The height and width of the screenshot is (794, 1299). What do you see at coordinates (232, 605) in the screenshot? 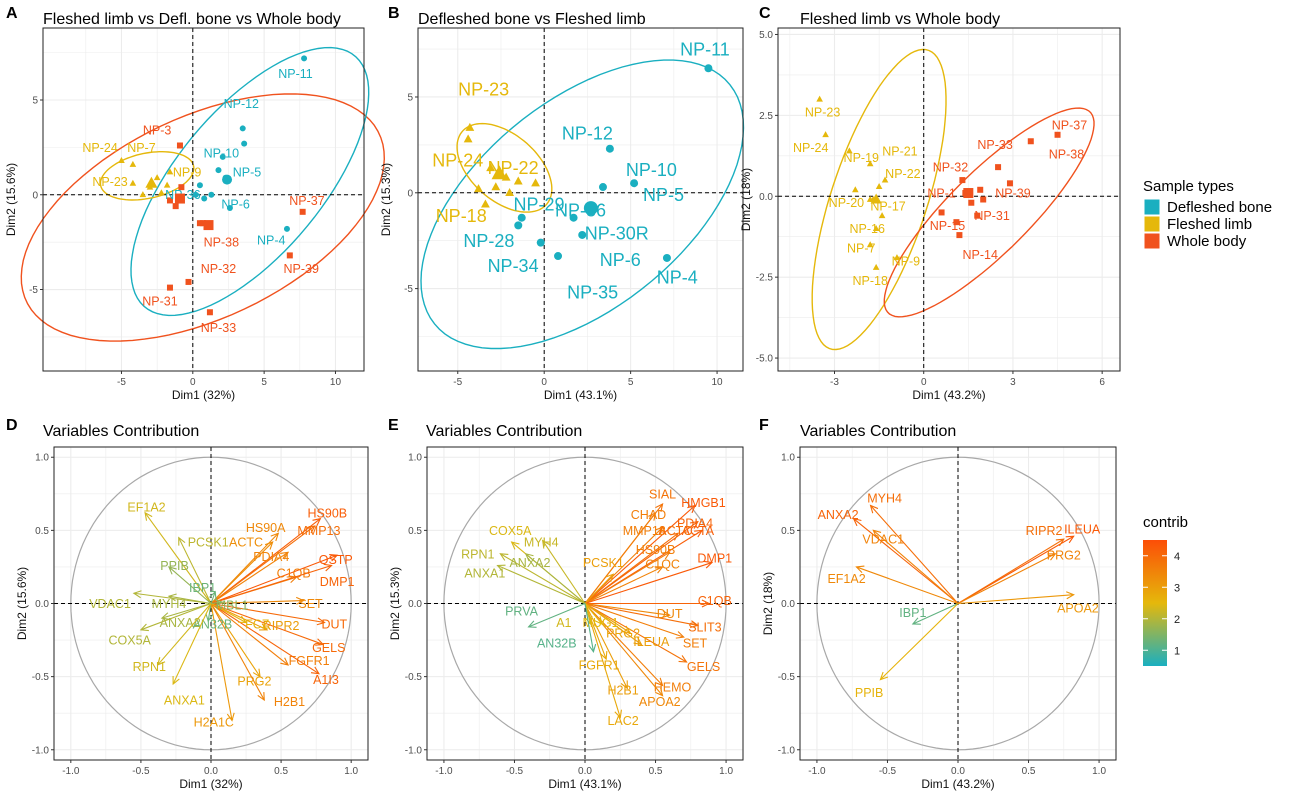
I see `panel-d-variable-label: MBL1` at bounding box center [232, 605].